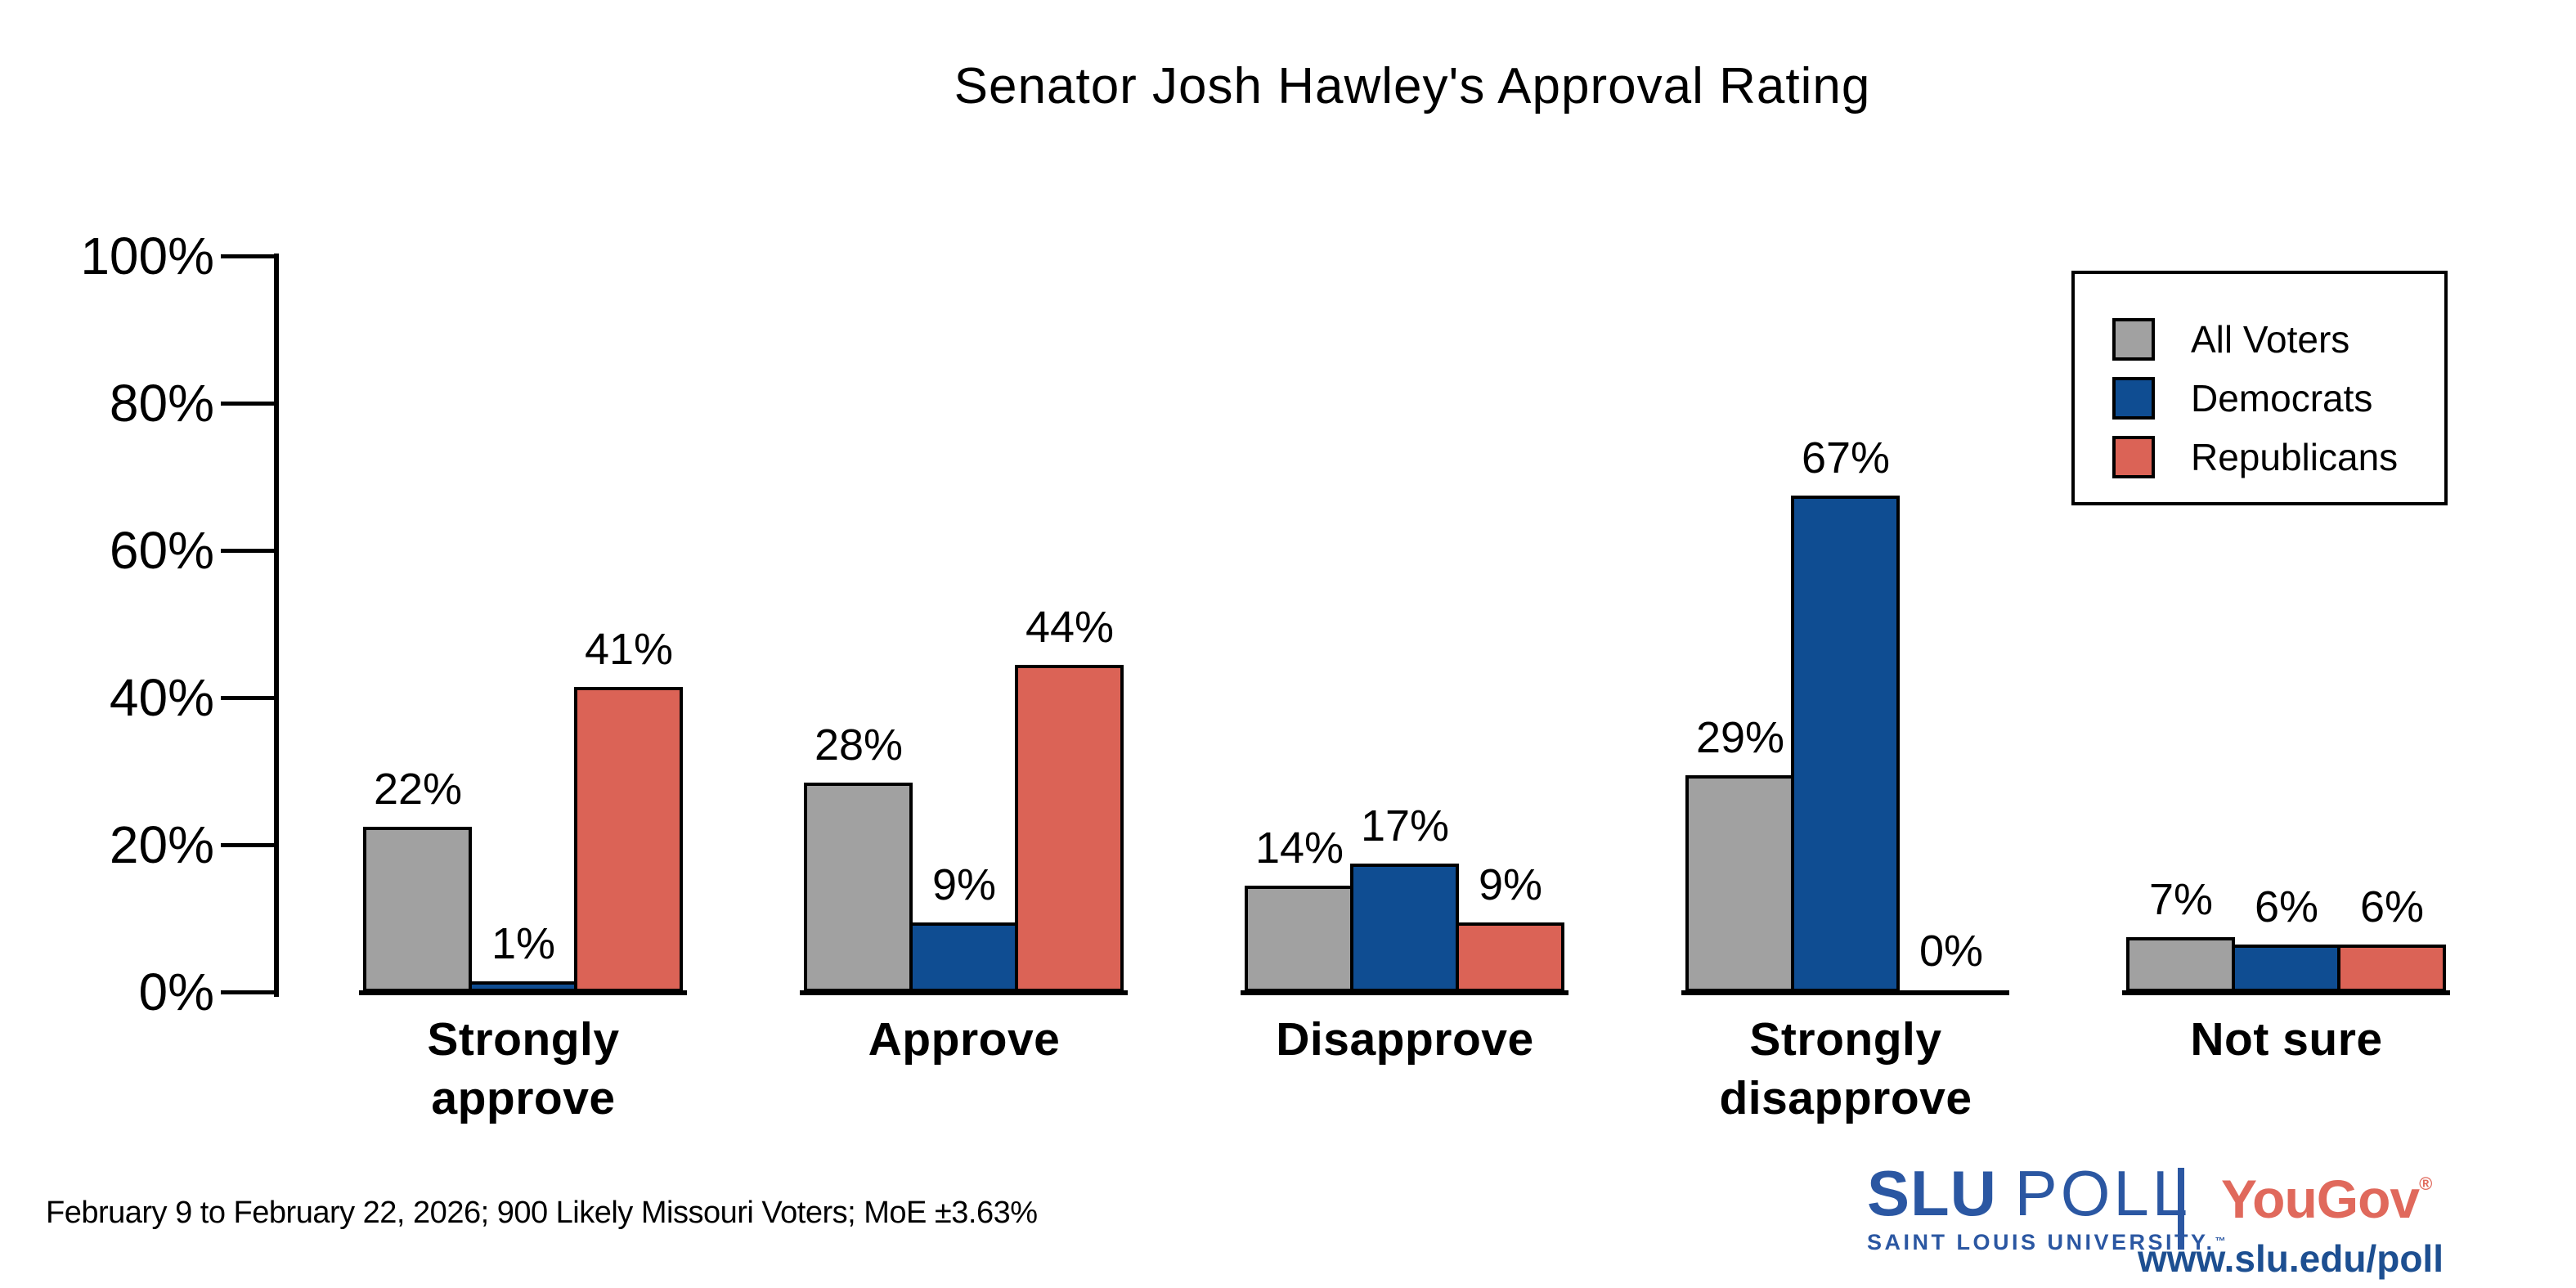 The image size is (2576, 1288). I want to click on y-tick-label: 60%, so click(161, 550).